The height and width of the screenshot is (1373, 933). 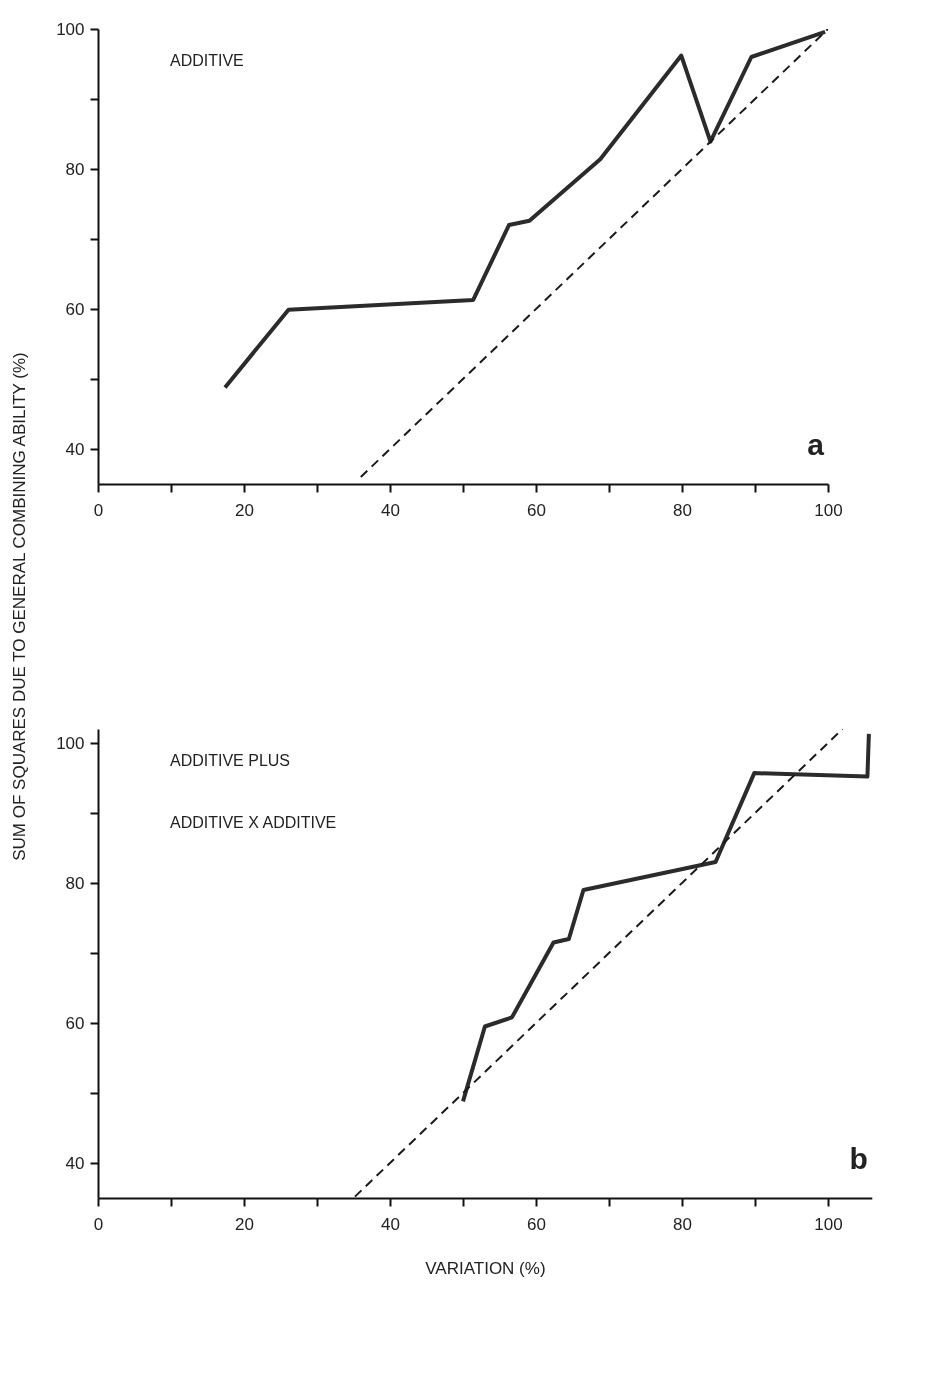 What do you see at coordinates (207, 60) in the screenshot?
I see `annotation: ADDITIVE` at bounding box center [207, 60].